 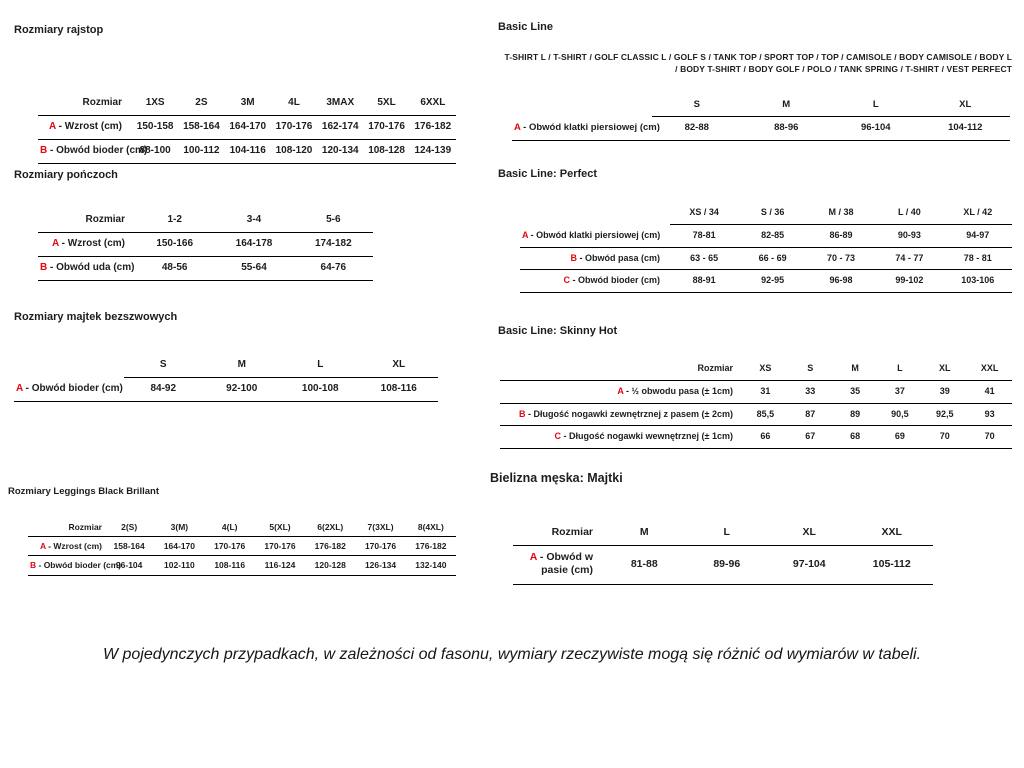 What do you see at coordinates (909, 259) in the screenshot?
I see `measurement-value: 74 - 77` at bounding box center [909, 259].